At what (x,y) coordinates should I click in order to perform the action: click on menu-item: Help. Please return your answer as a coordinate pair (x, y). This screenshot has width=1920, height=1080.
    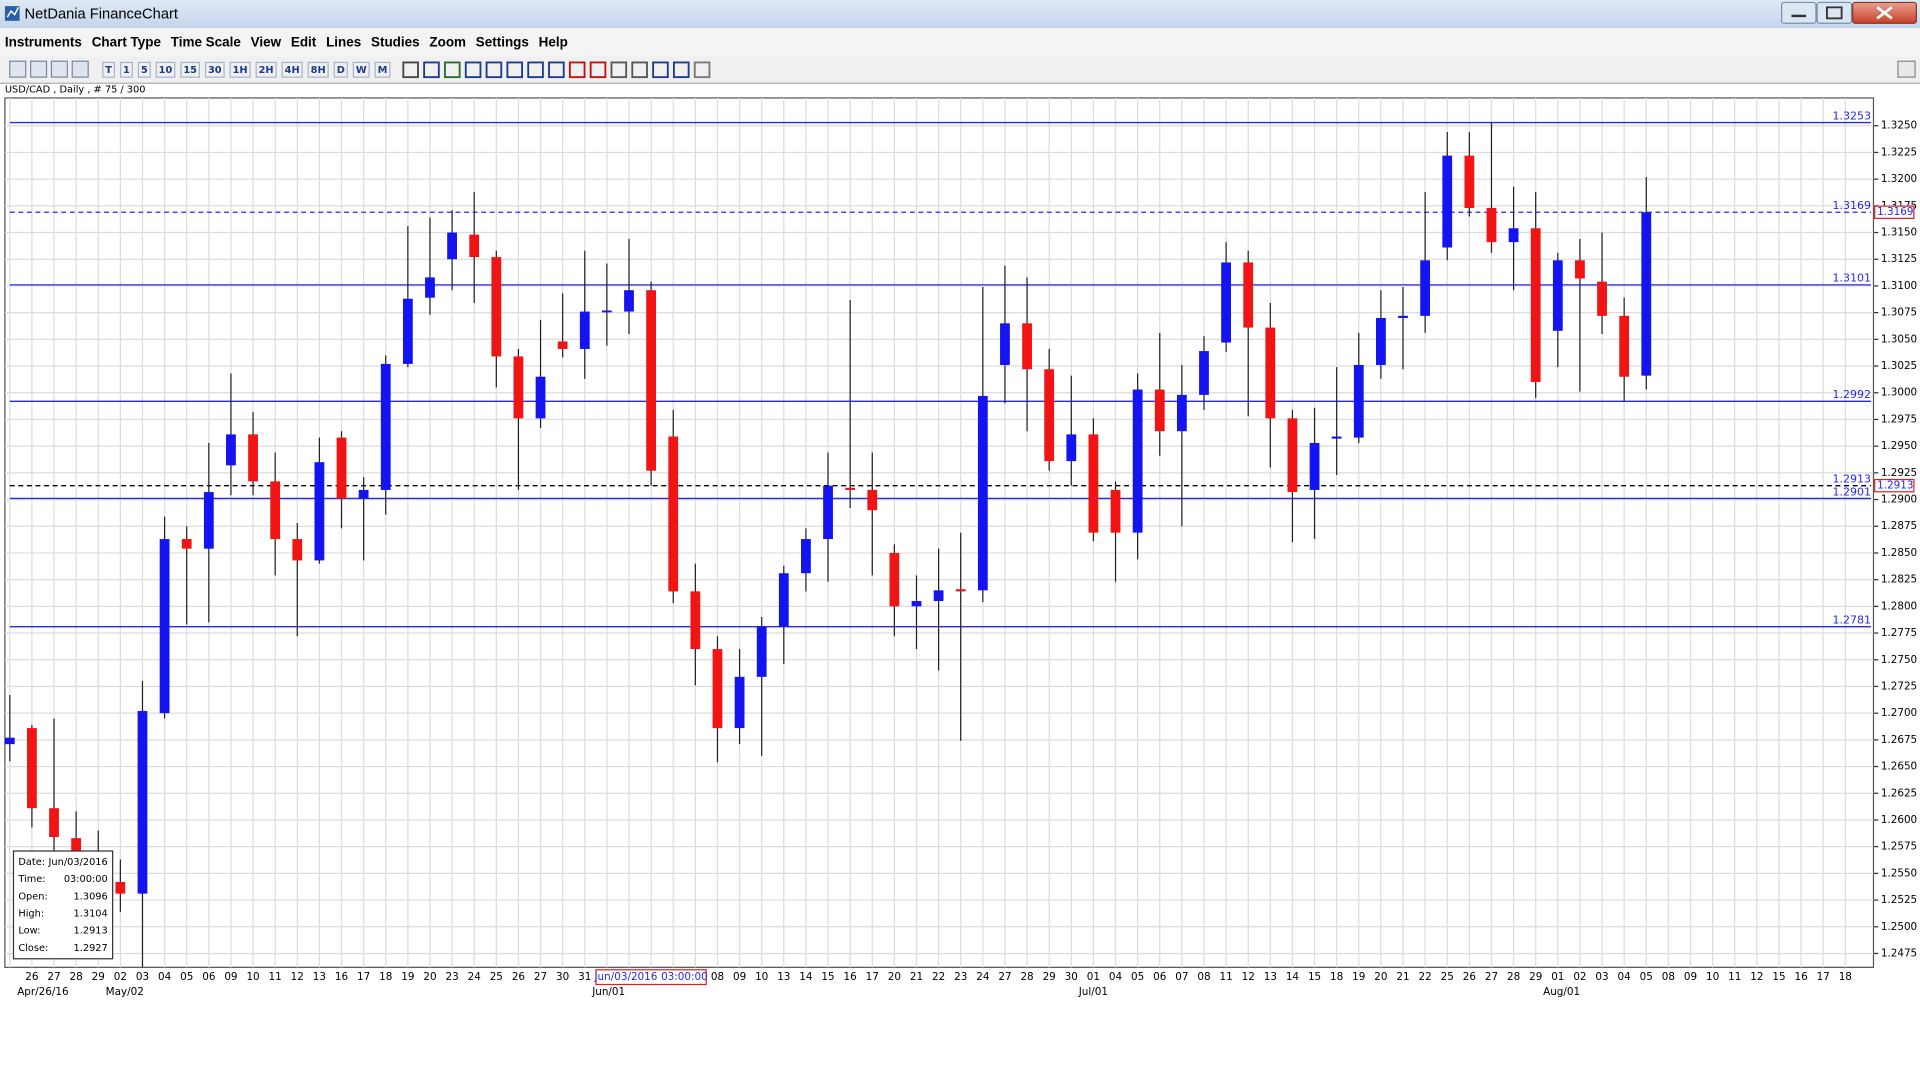
    Looking at the image, I should click on (553, 41).